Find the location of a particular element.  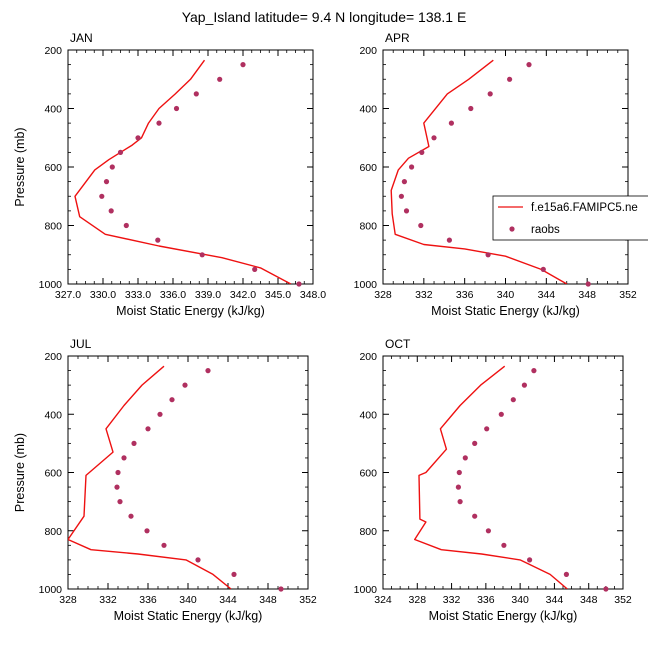

legend: f.e15a6.FAMIPC5.ne raobs is located at coordinates (570, 218).